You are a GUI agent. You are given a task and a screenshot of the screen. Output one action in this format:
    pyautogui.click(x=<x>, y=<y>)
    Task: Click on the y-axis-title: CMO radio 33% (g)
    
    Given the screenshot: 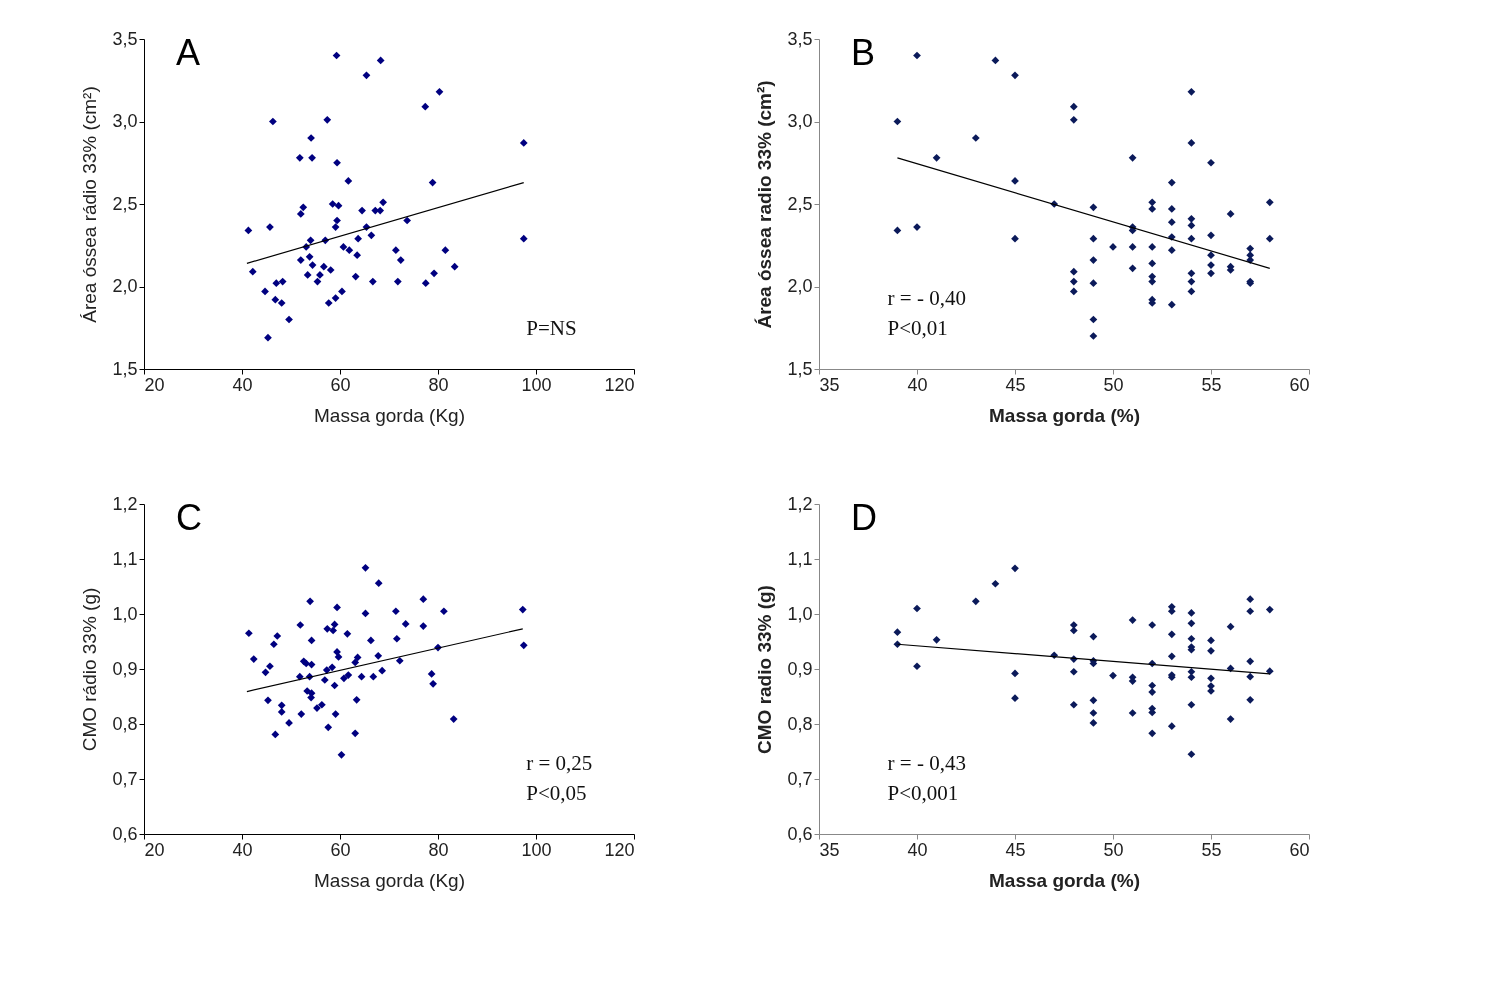 What is the action you would take?
    pyautogui.click(x=765, y=669)
    